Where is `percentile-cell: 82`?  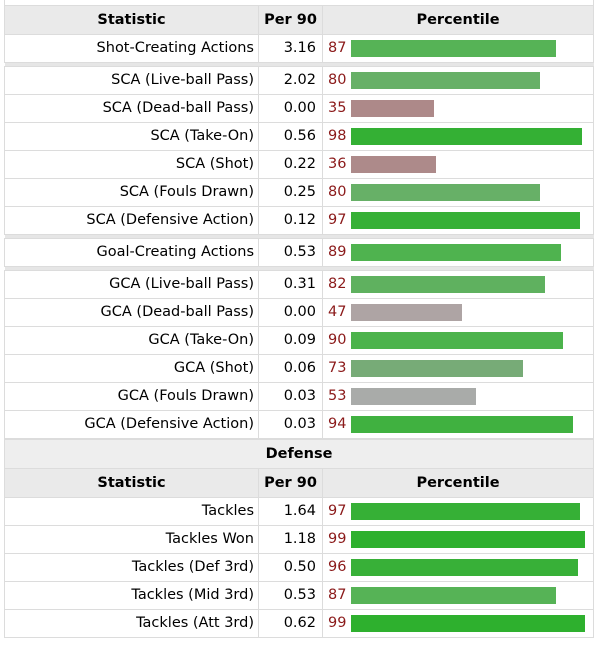
percentile-cell: 82 is located at coordinates (458, 284).